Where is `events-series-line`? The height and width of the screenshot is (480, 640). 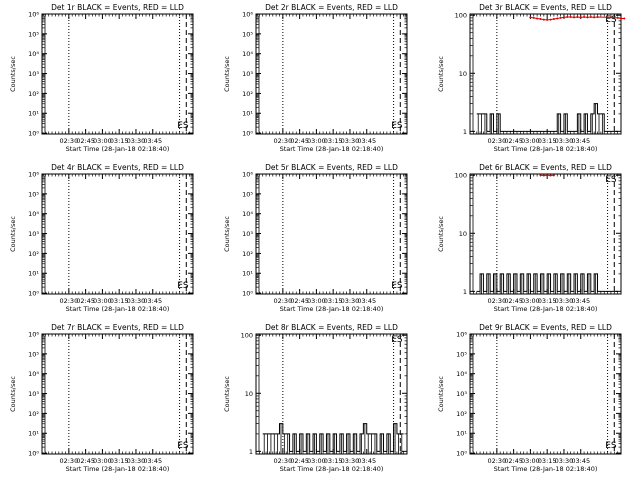 events-series-line is located at coordinates (333, 437).